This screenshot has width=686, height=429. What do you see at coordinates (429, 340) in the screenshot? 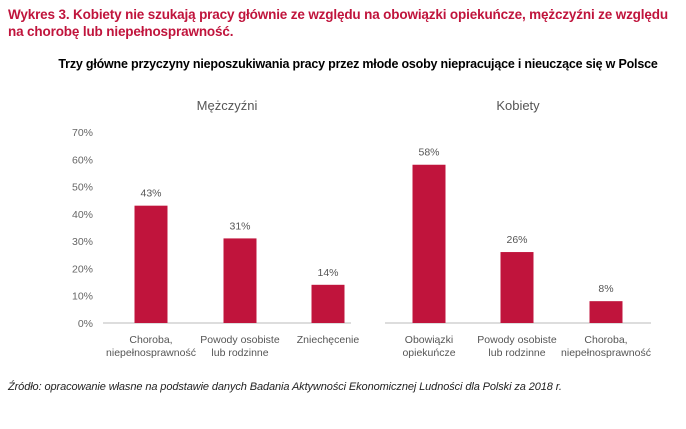
I see `x-tick-label: Obowiązki` at bounding box center [429, 340].